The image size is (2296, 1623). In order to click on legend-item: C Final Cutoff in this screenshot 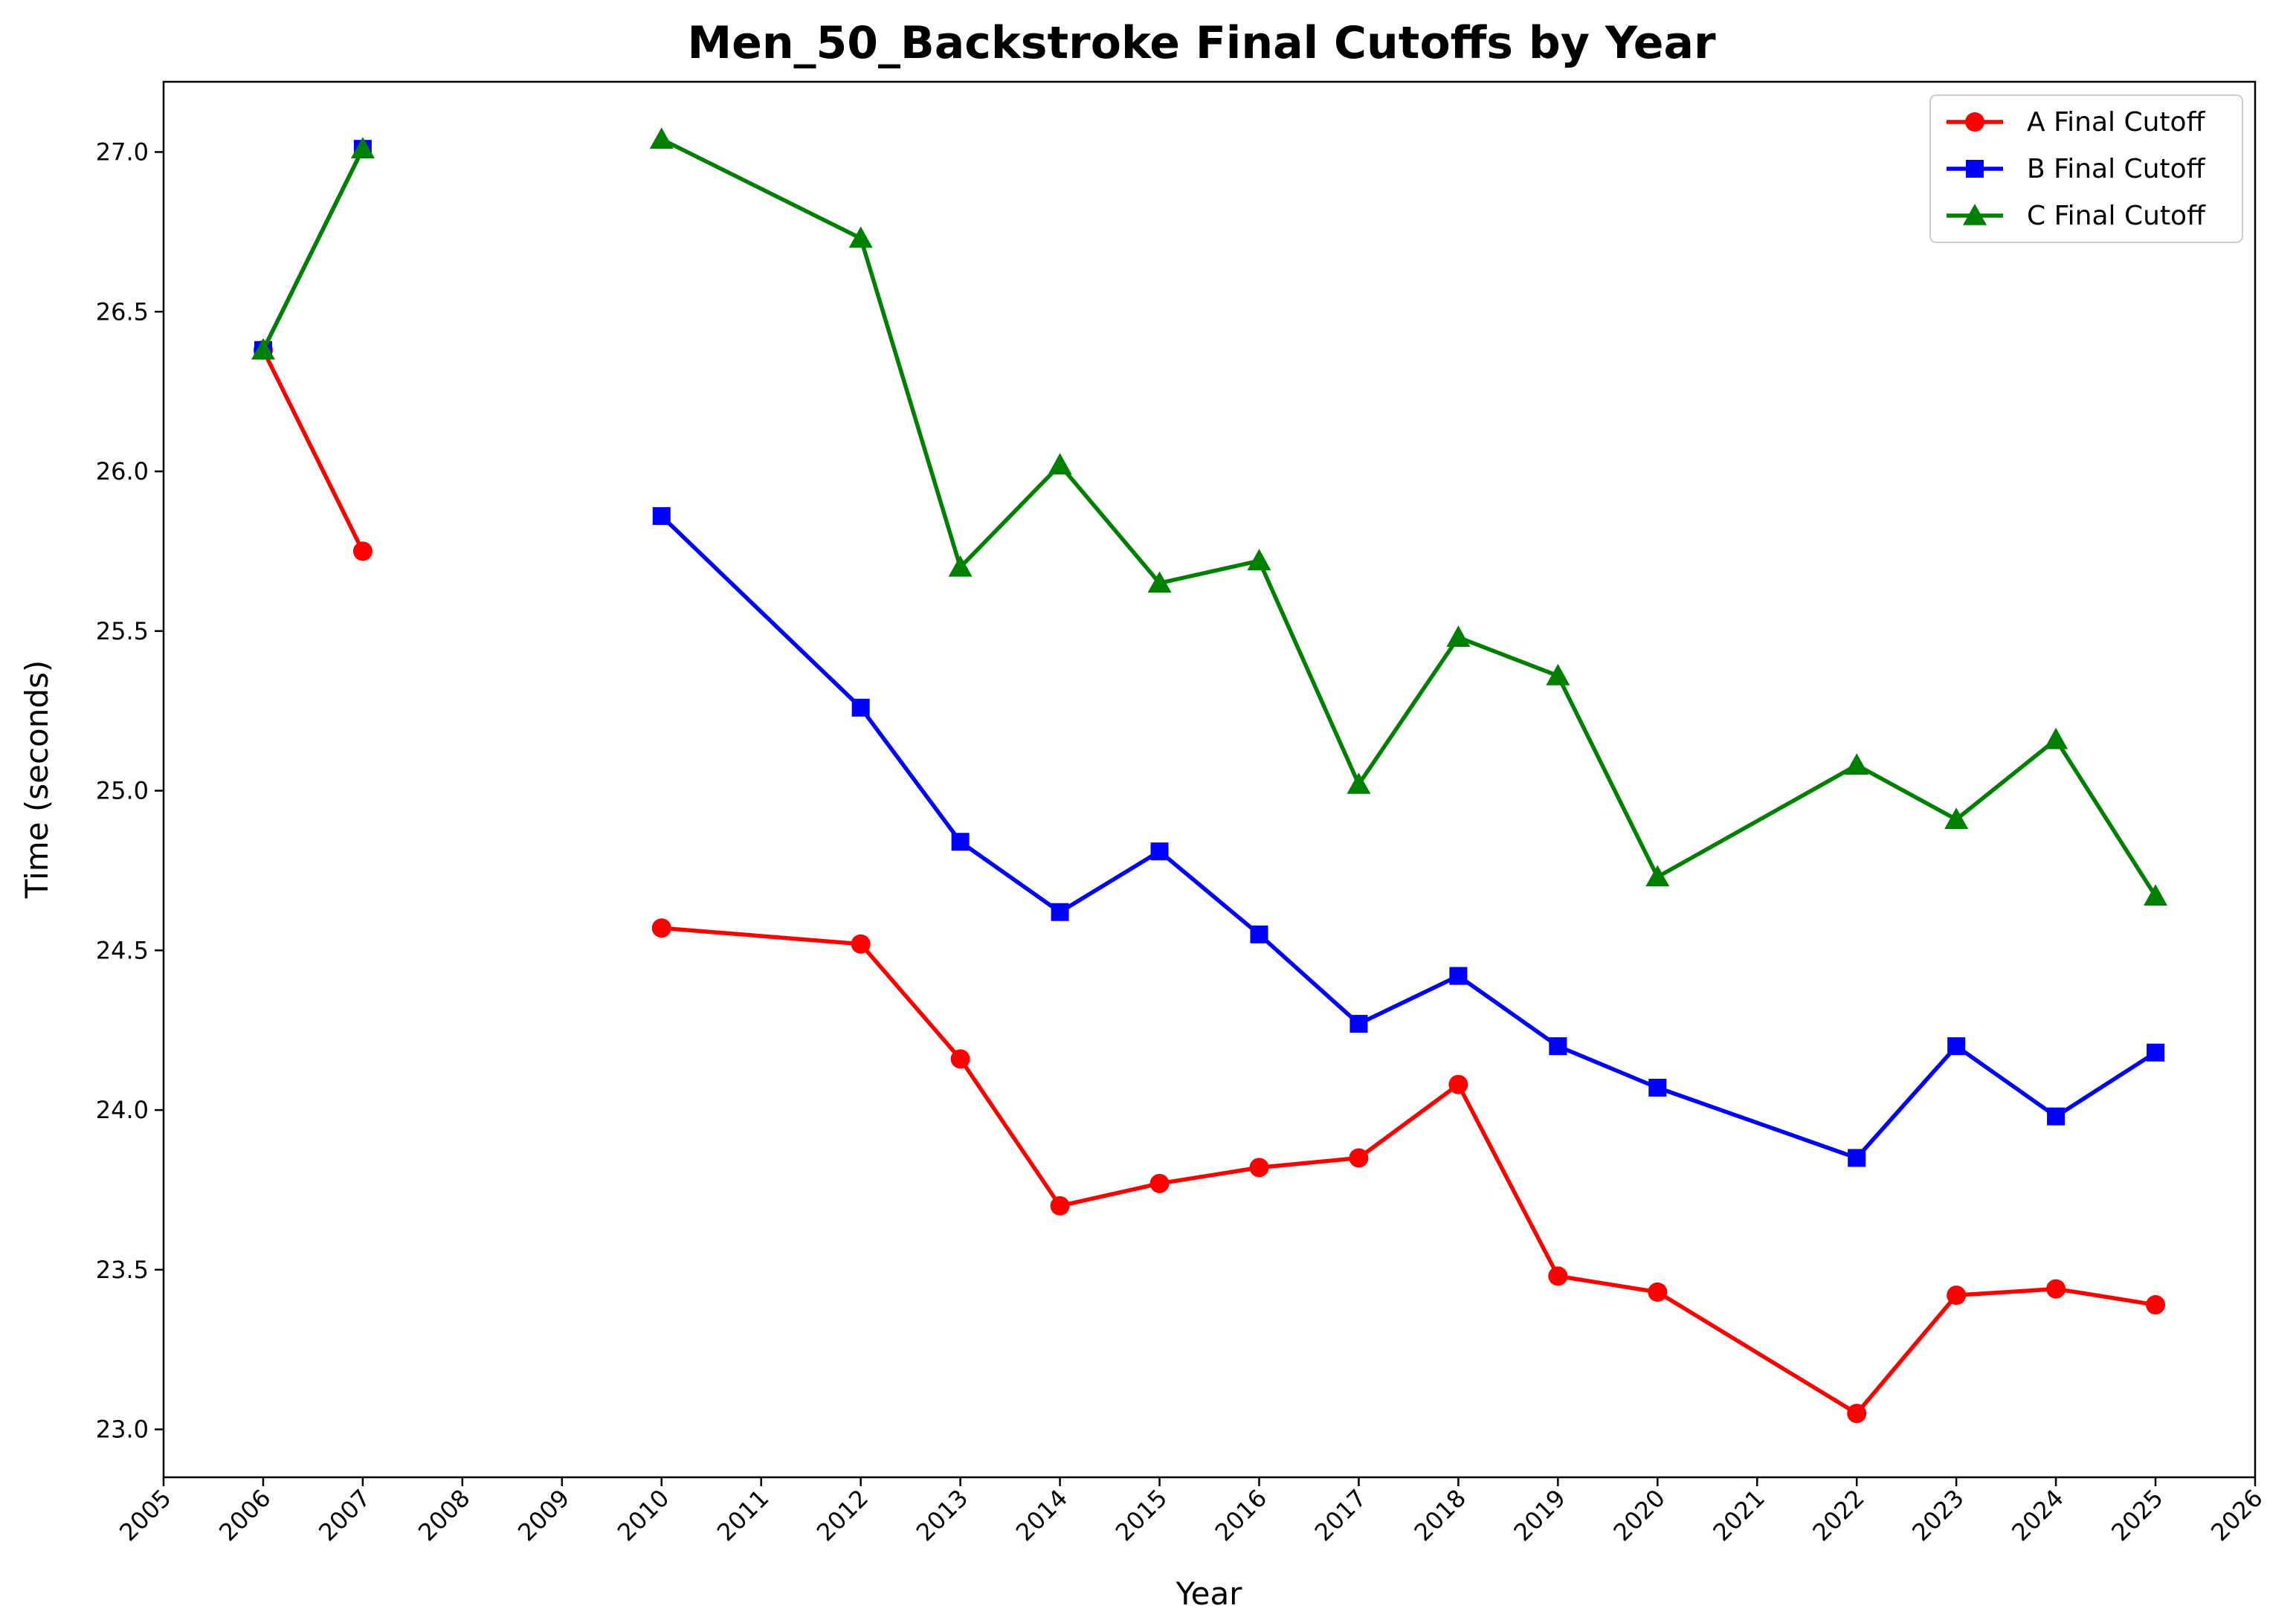, I will do `click(2076, 216)`.